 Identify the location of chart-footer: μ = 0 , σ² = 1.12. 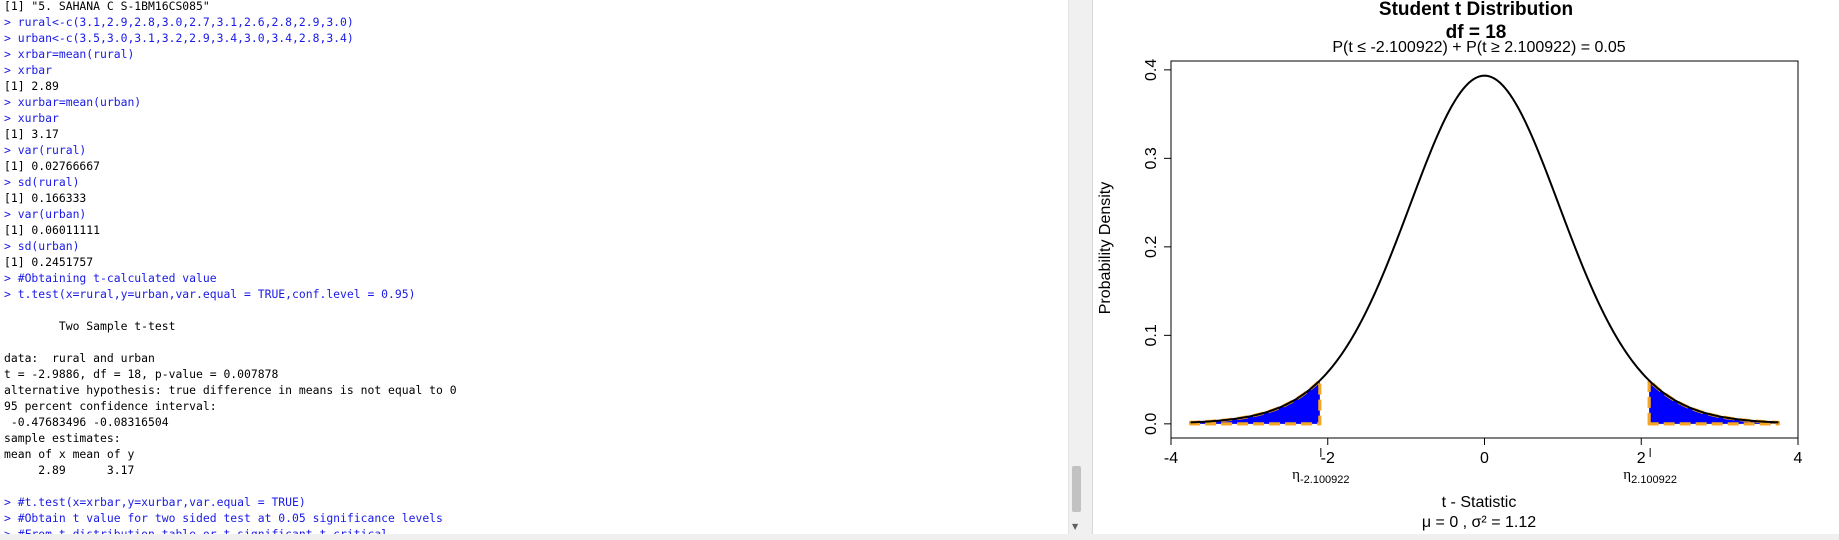
(1479, 522).